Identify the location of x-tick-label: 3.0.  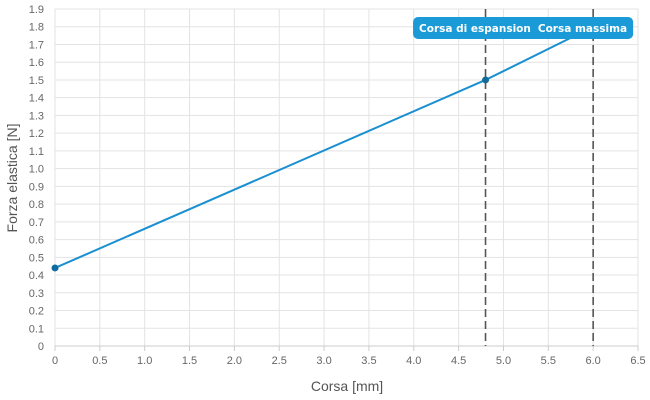
(323, 361).